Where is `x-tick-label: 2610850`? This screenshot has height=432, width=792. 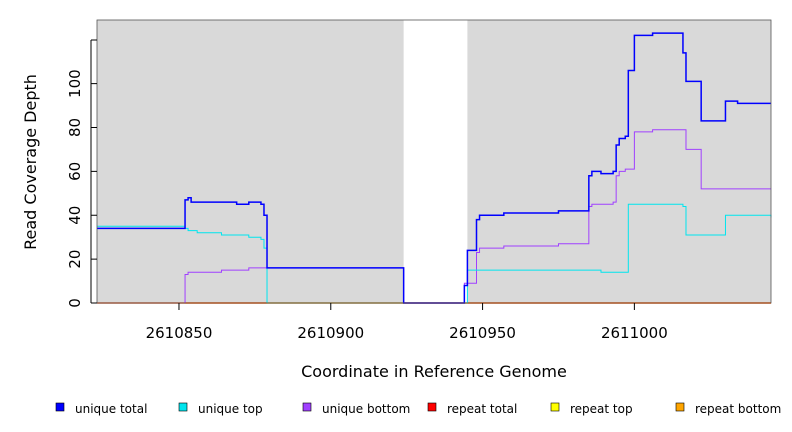
x-tick-label: 2610850 is located at coordinates (179, 333).